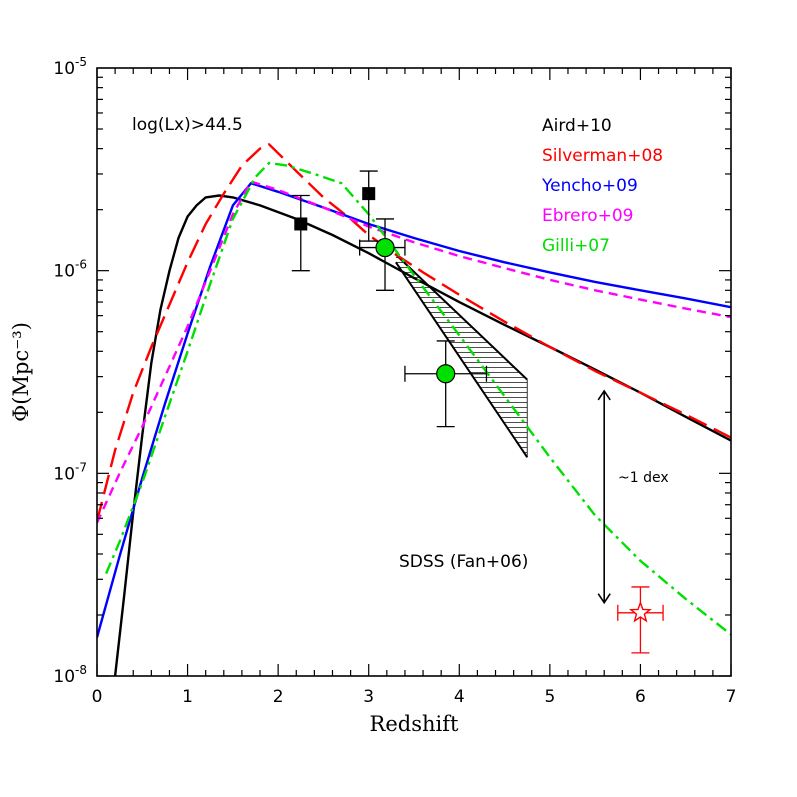 Image resolution: width=797 pixels, height=797 pixels. I want to click on dex-arrow-head-top, so click(604, 395).